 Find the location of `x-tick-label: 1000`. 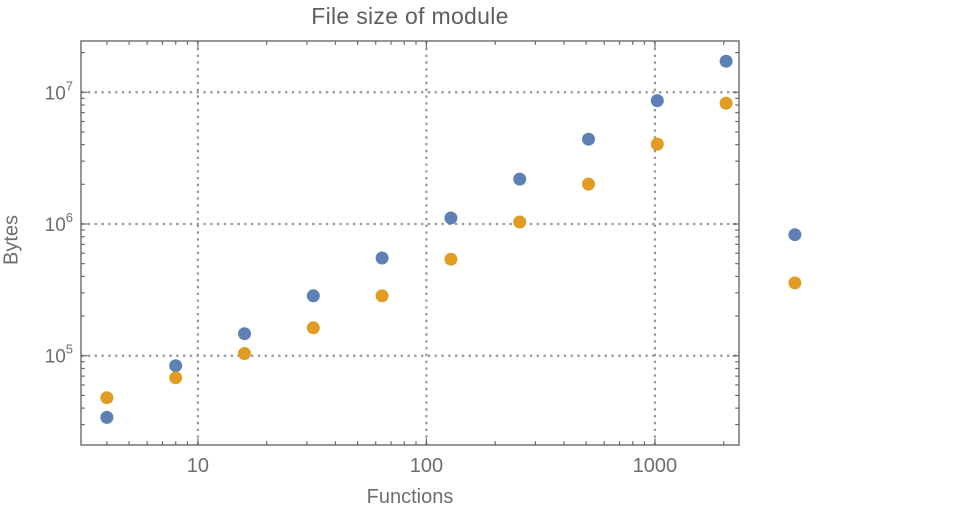

x-tick-label: 1000 is located at coordinates (655, 466).